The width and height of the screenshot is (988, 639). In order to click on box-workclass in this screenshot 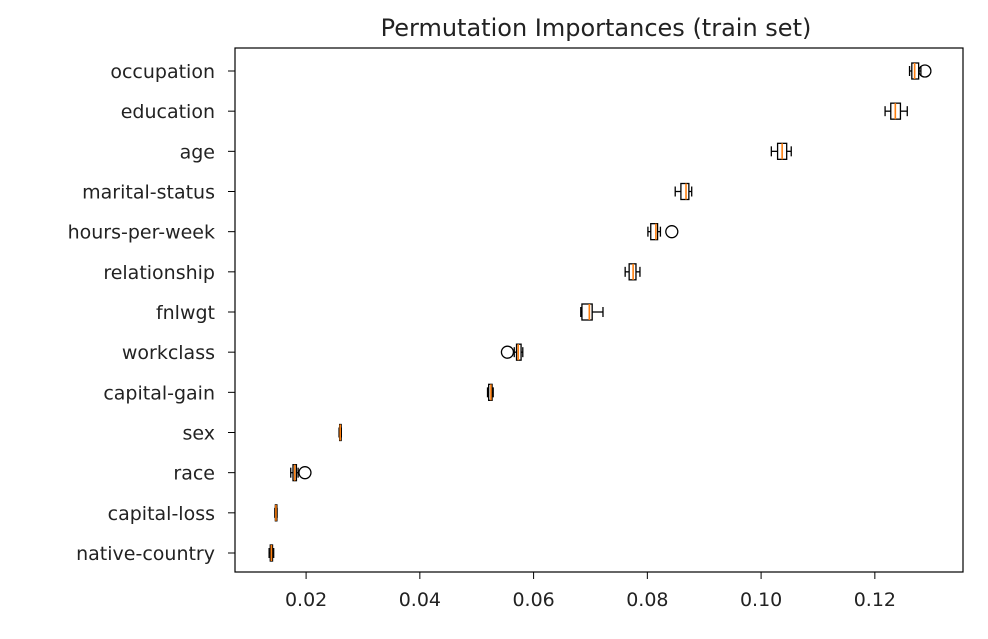, I will do `click(512, 352)`.